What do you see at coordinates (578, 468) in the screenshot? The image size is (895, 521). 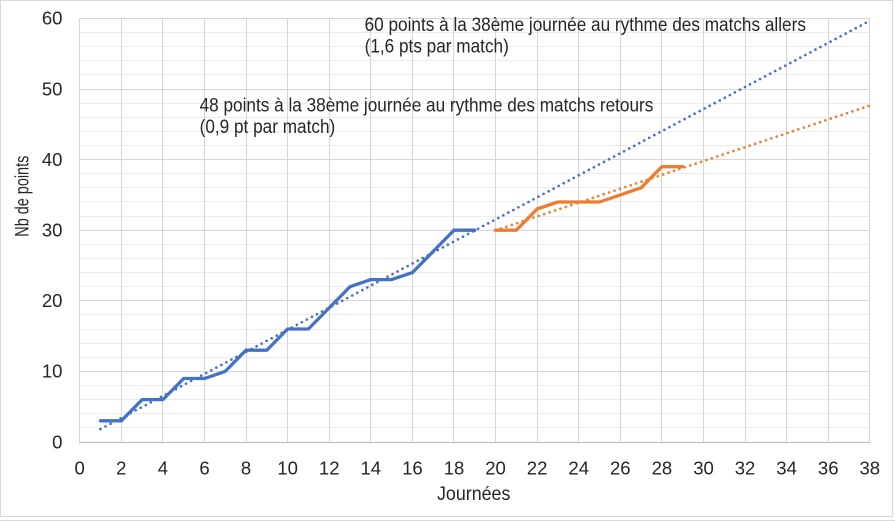 I see `svg-text: 24` at bounding box center [578, 468].